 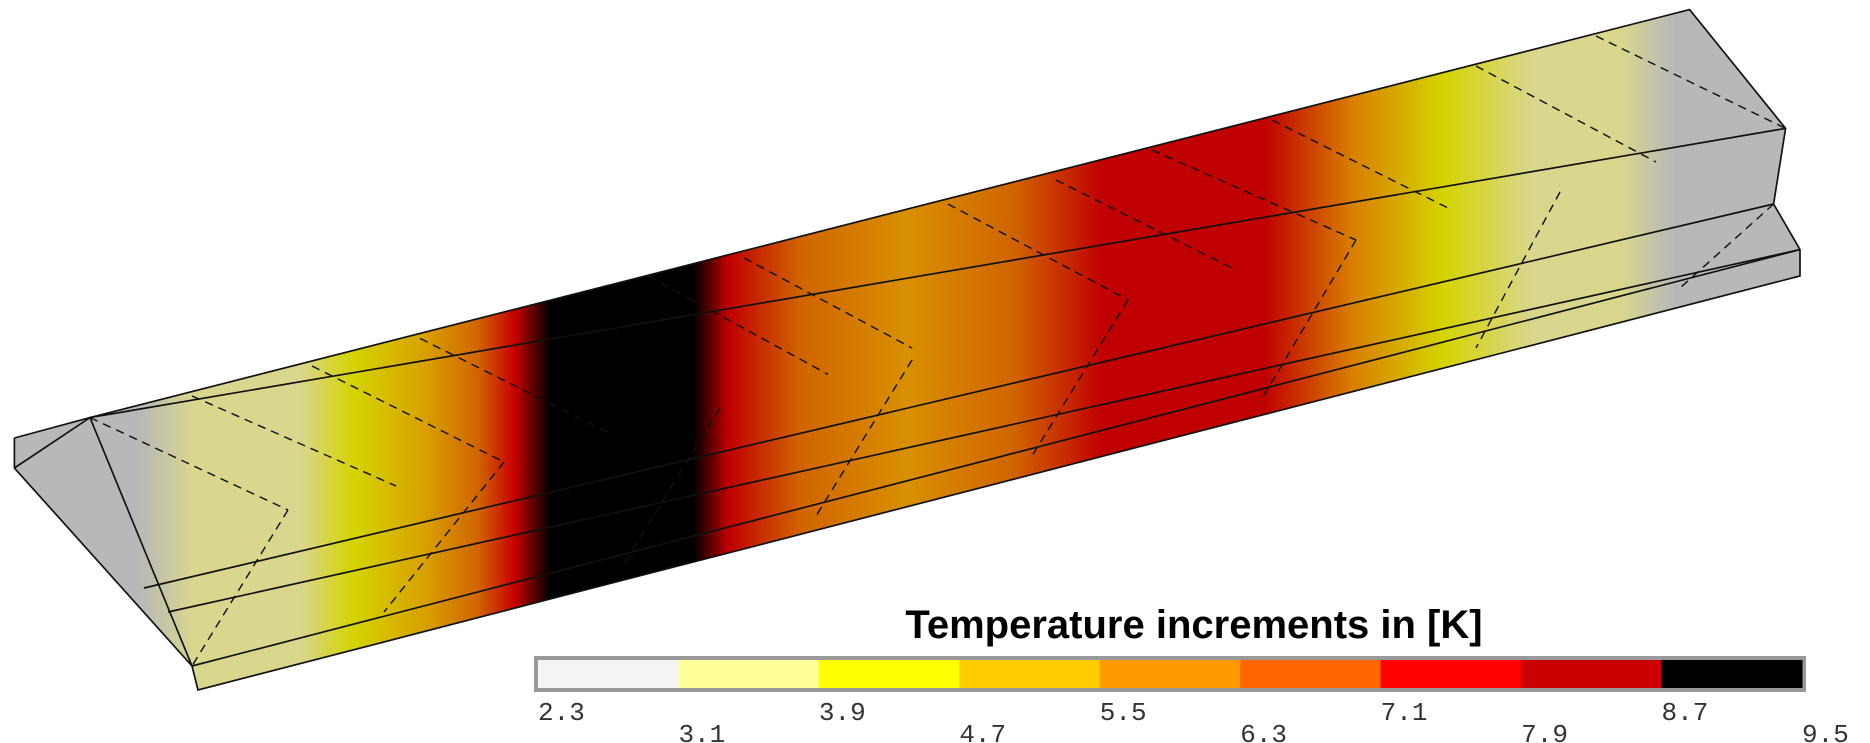 I want to click on legend-tick-label: 3.9, so click(x=842, y=713).